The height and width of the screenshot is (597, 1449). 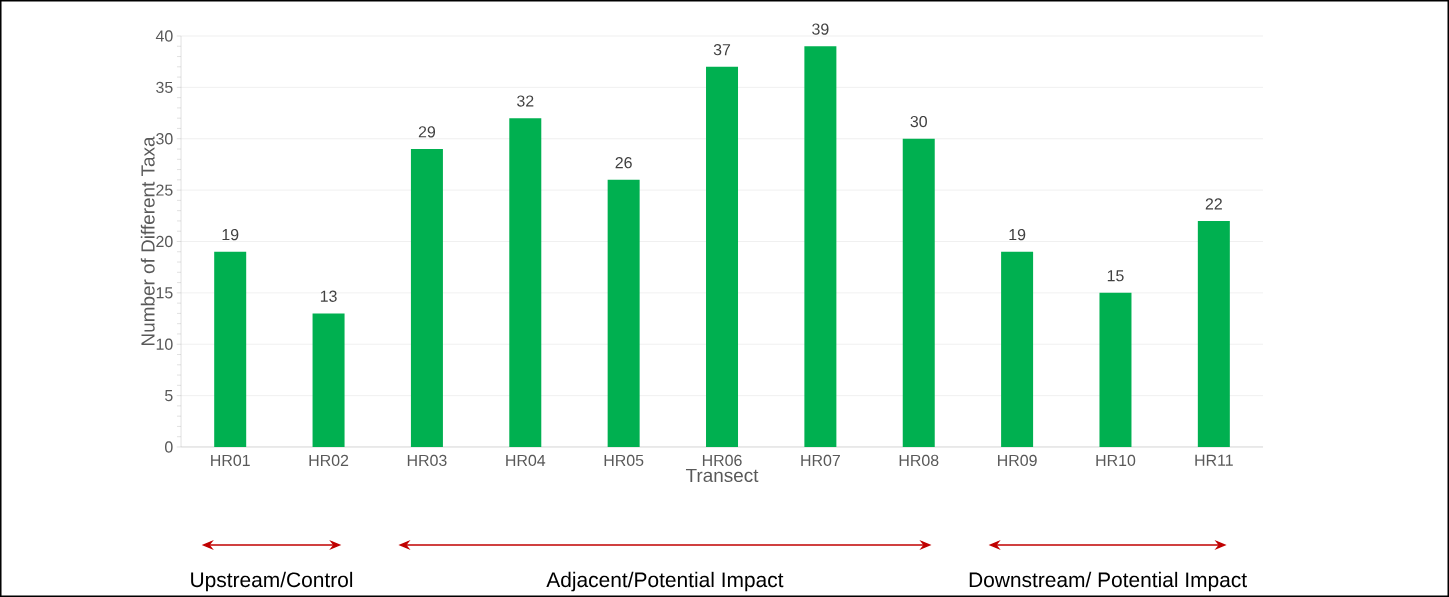 I want to click on y-tick-label: 15, so click(x=164, y=293).